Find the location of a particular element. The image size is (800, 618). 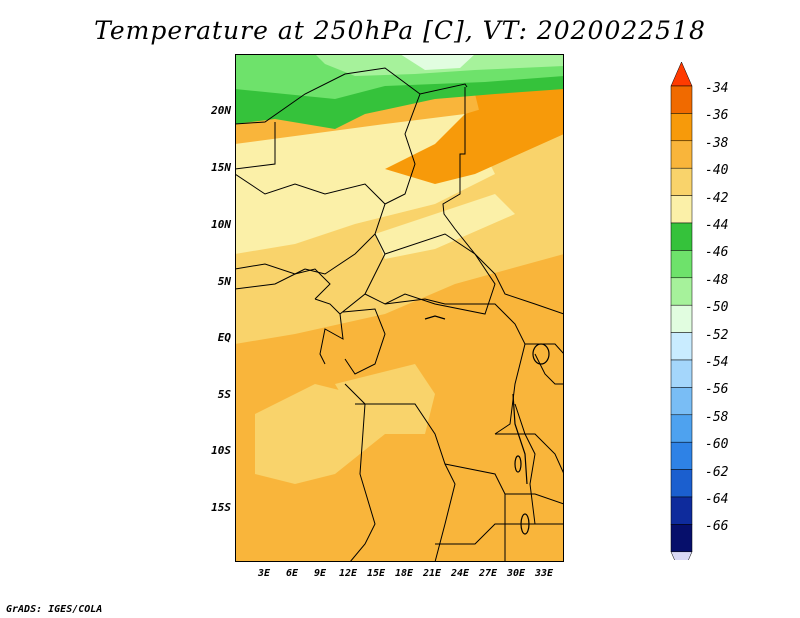

grads-credit: GrADS: IGES/COLA is located at coordinates (54, 609).